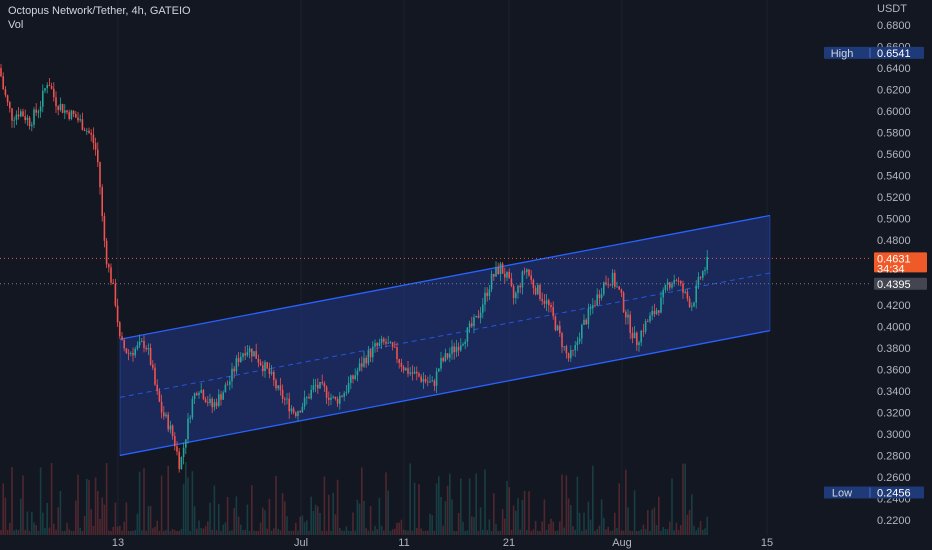  I want to click on time-tick-label: 11, so click(403, 543).